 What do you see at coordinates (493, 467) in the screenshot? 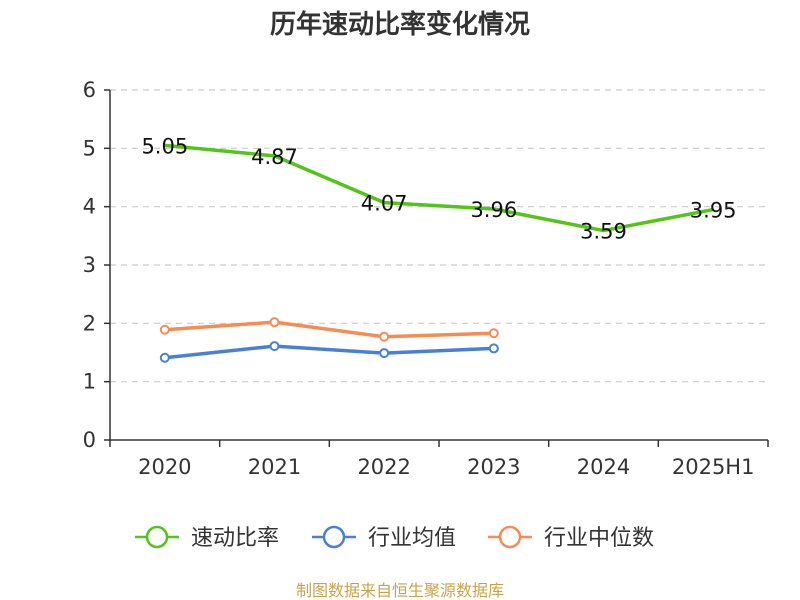
I see `x-tick-label: 2023` at bounding box center [493, 467].